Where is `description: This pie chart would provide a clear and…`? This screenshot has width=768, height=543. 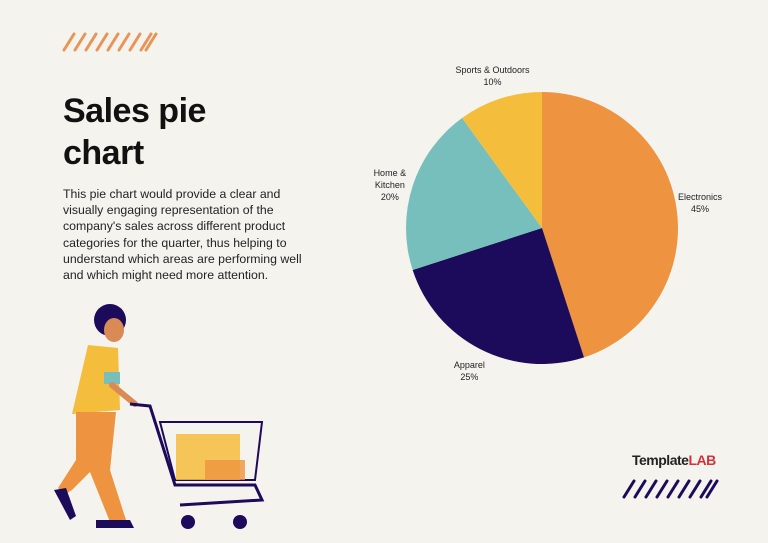
description: This pie chart would provide a clear and… is located at coordinates (182, 235).